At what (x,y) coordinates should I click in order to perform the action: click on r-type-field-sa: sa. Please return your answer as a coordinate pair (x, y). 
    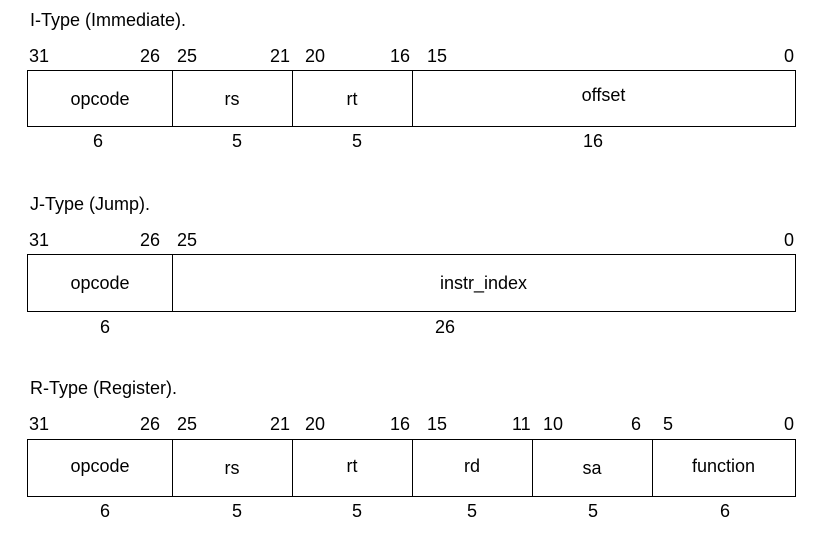
    Looking at the image, I should click on (592, 468).